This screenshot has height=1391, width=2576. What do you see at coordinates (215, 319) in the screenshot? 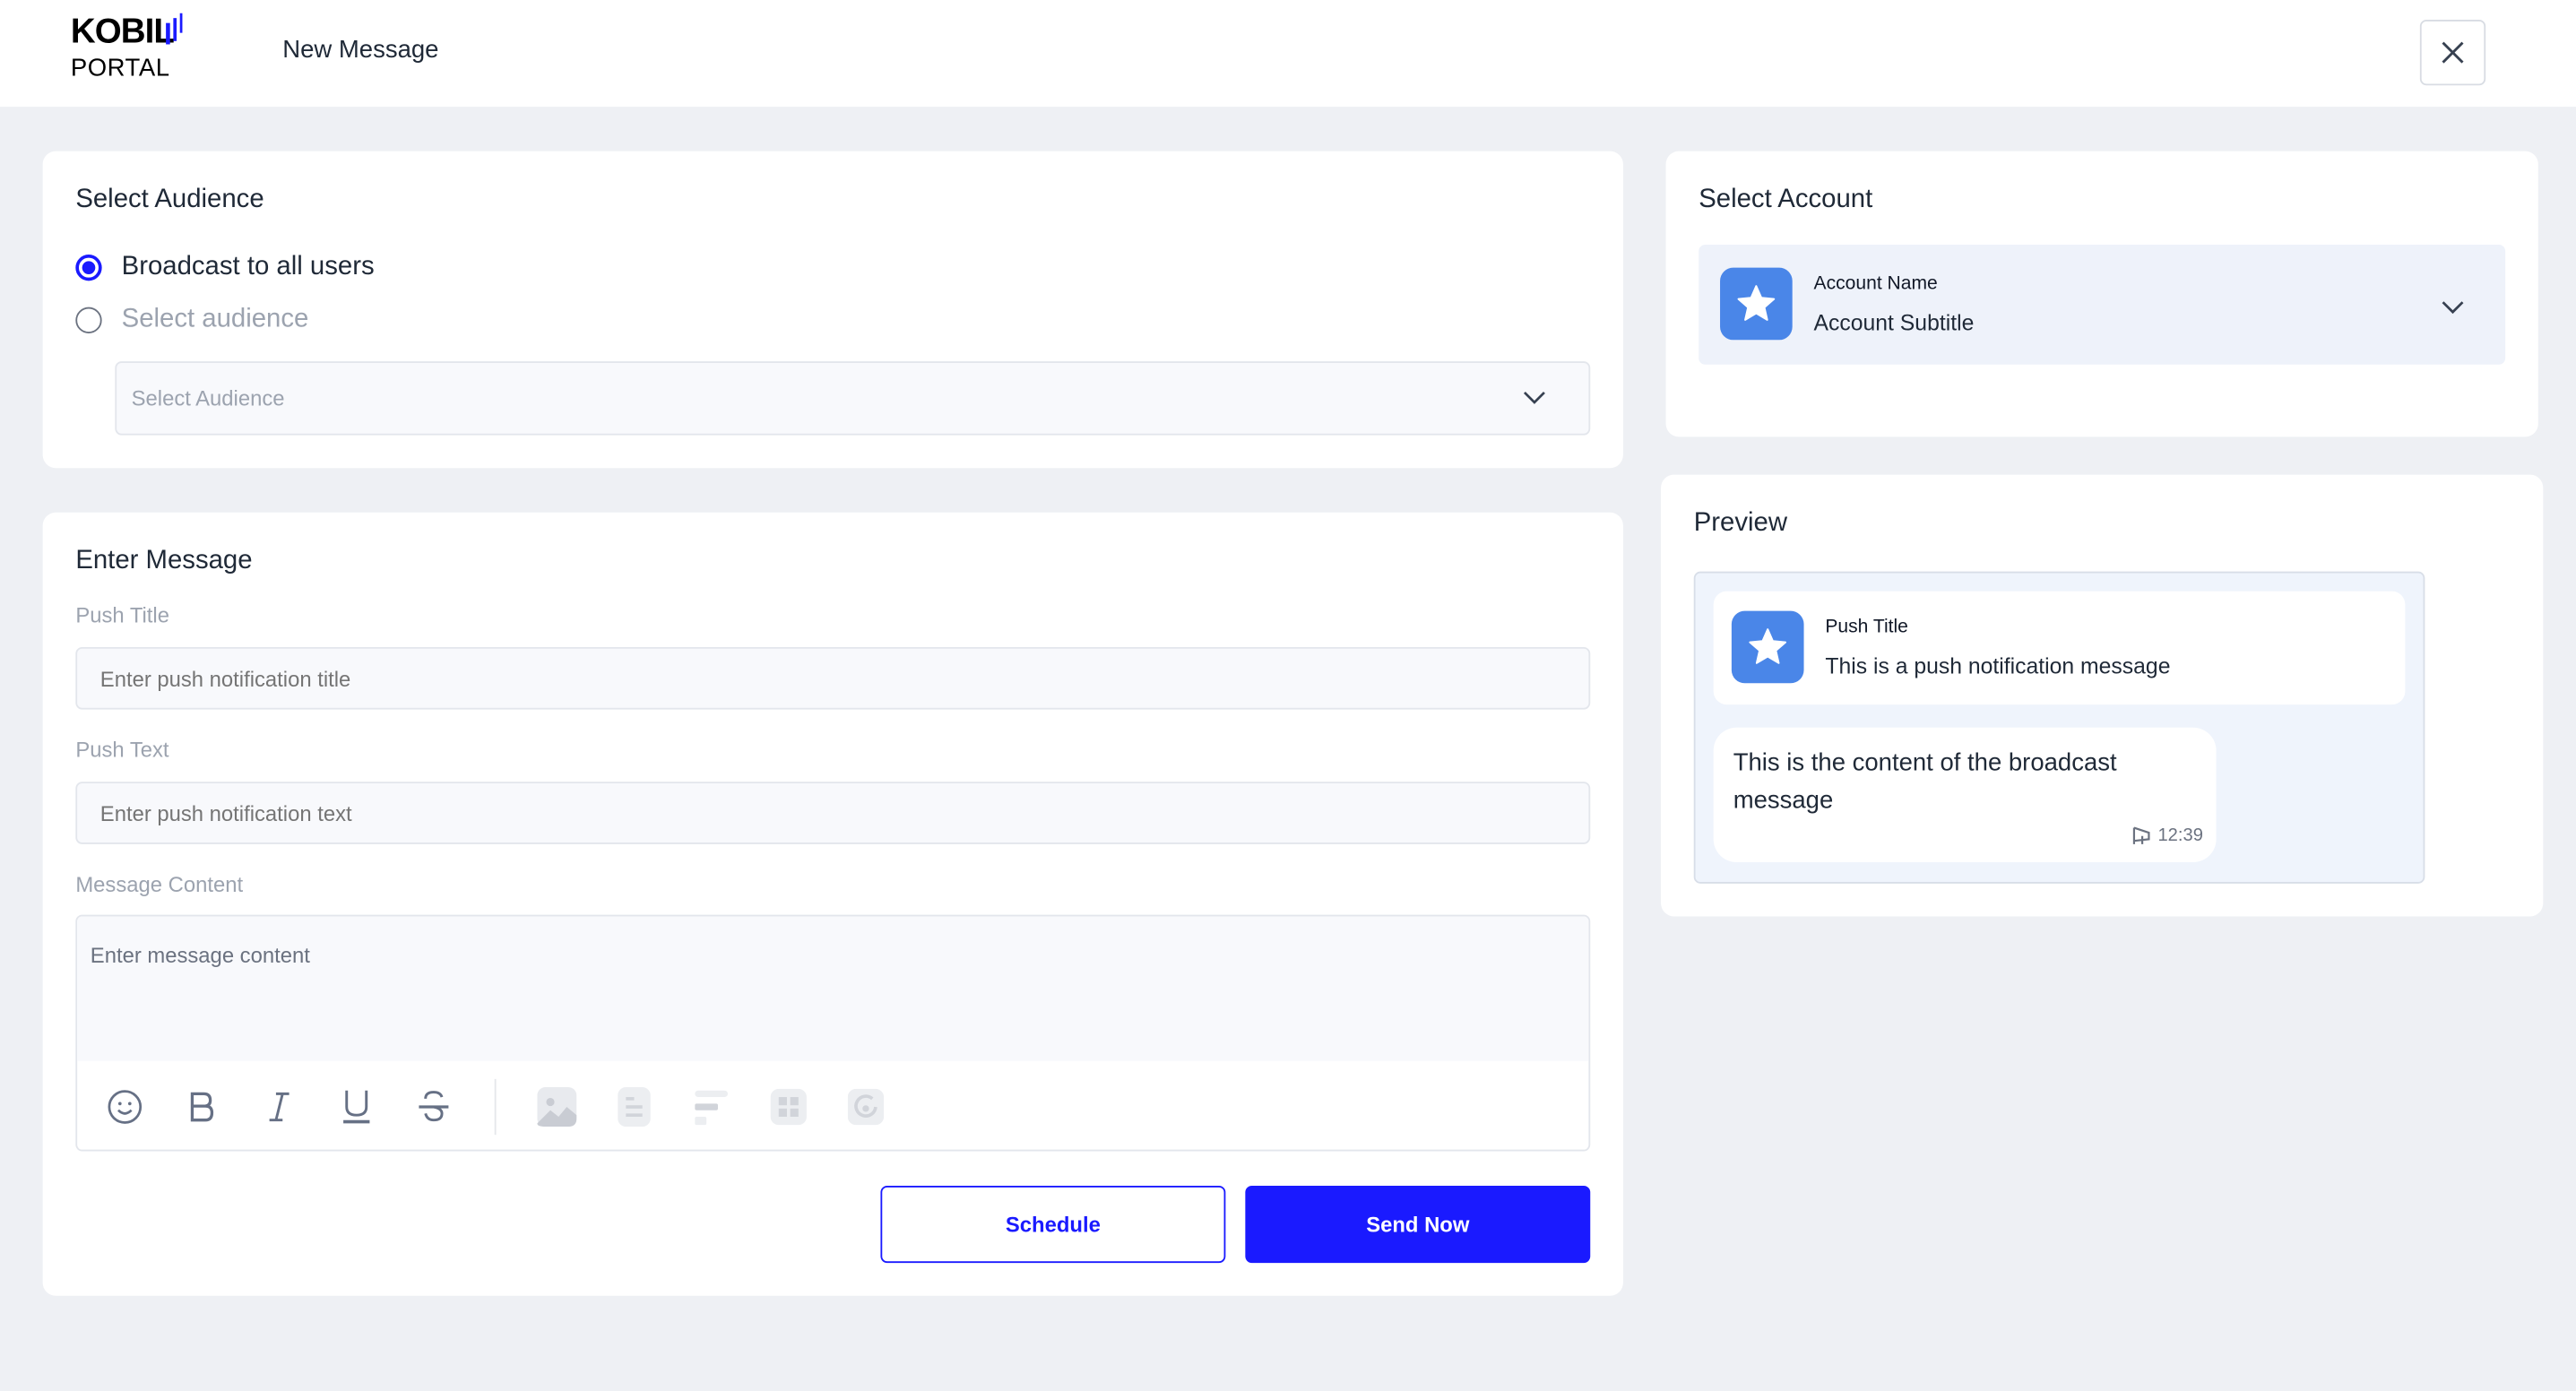
I see `radio-label: Select audience` at bounding box center [215, 319].